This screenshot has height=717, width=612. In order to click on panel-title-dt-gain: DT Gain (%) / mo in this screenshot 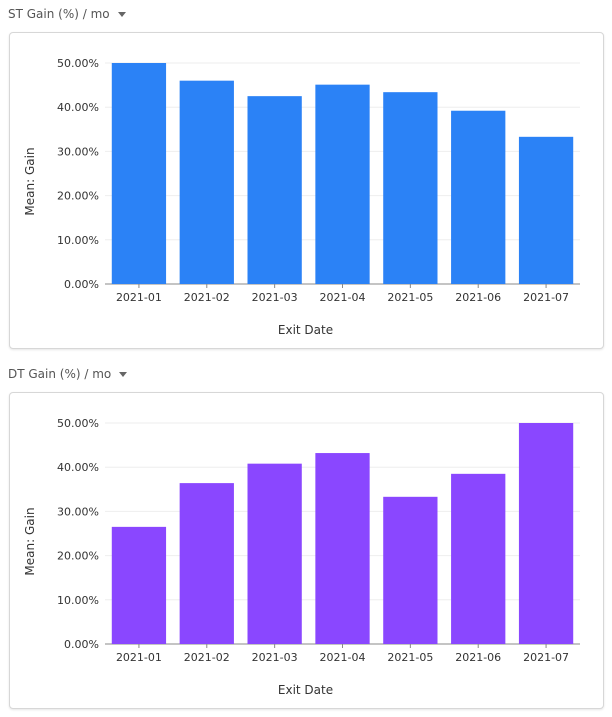, I will do `click(68, 374)`.